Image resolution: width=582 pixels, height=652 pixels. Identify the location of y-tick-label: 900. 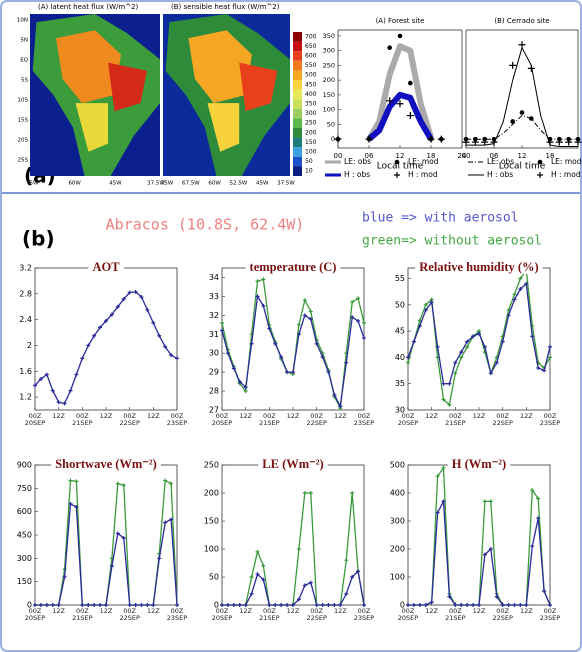
(24, 465).